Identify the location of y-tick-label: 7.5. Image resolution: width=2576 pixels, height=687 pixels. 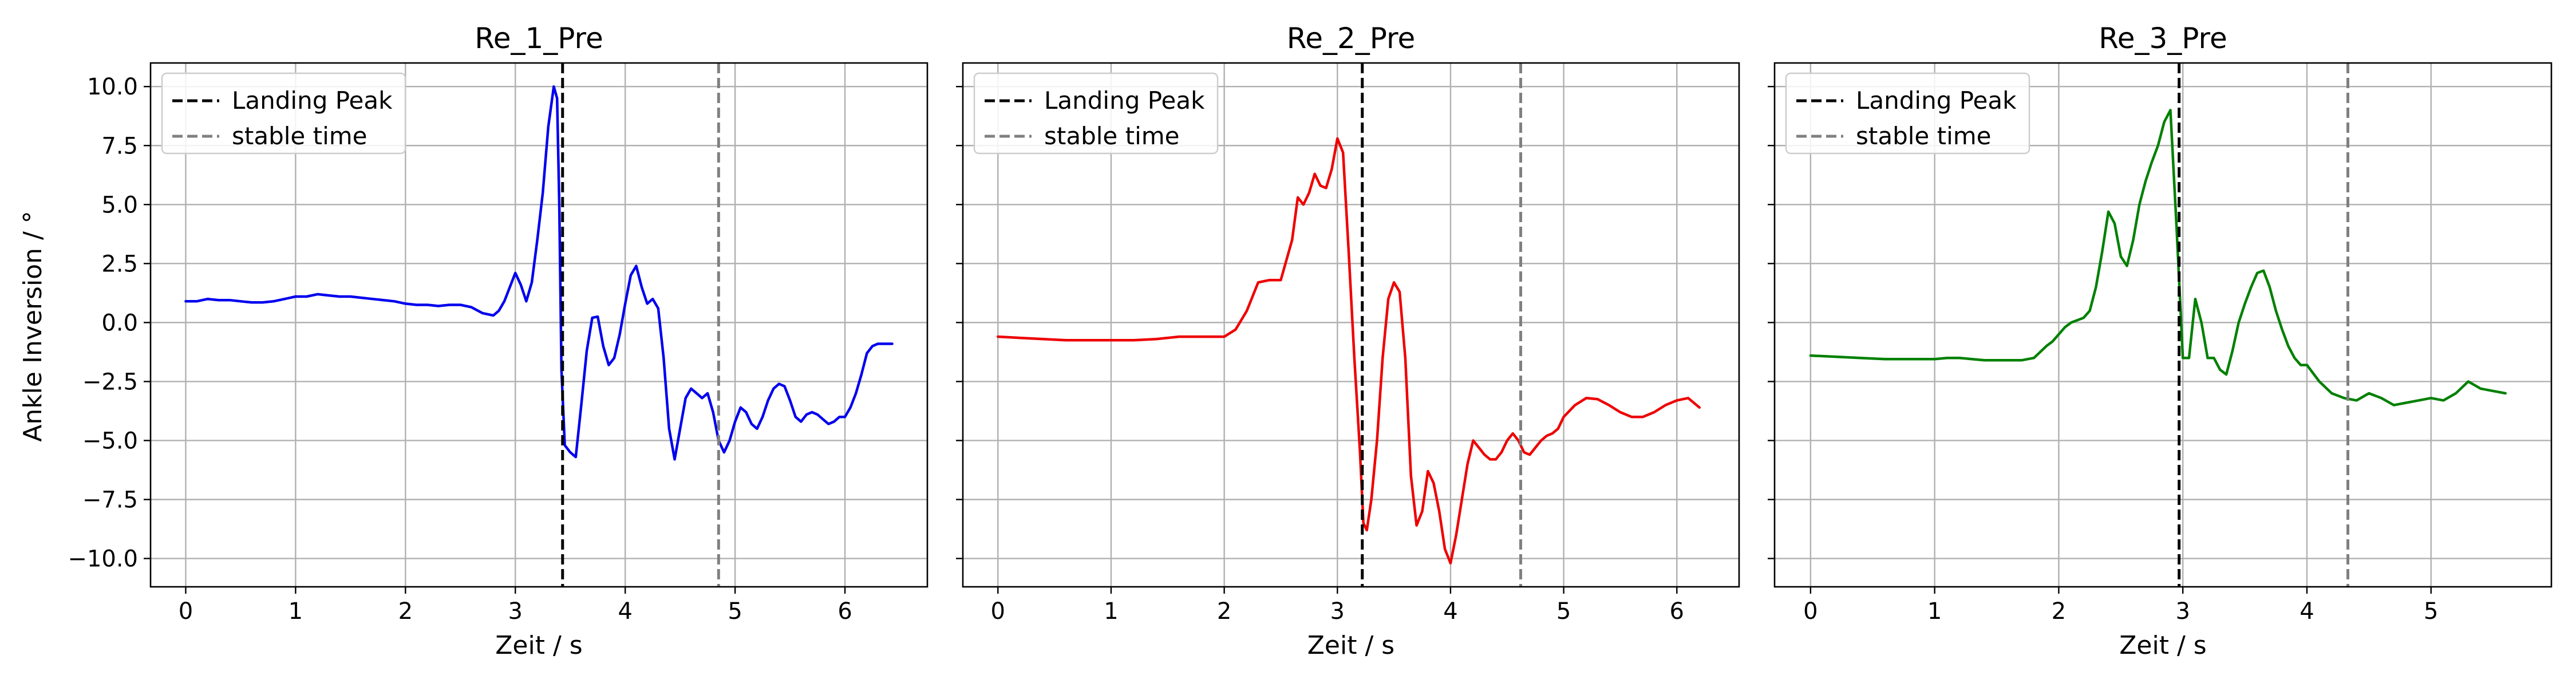
(119, 146).